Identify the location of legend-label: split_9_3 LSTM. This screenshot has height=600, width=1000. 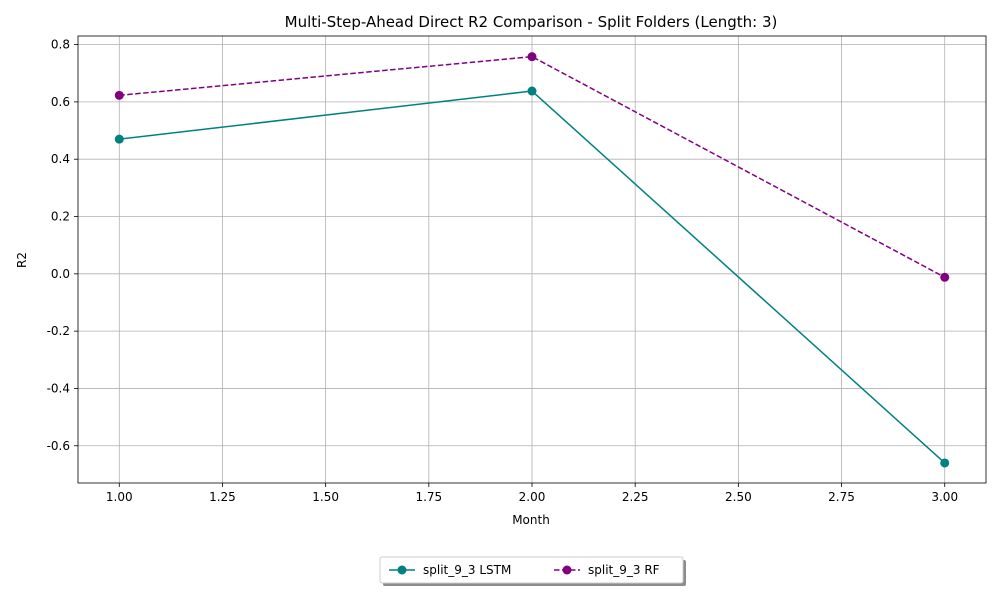
(467, 570).